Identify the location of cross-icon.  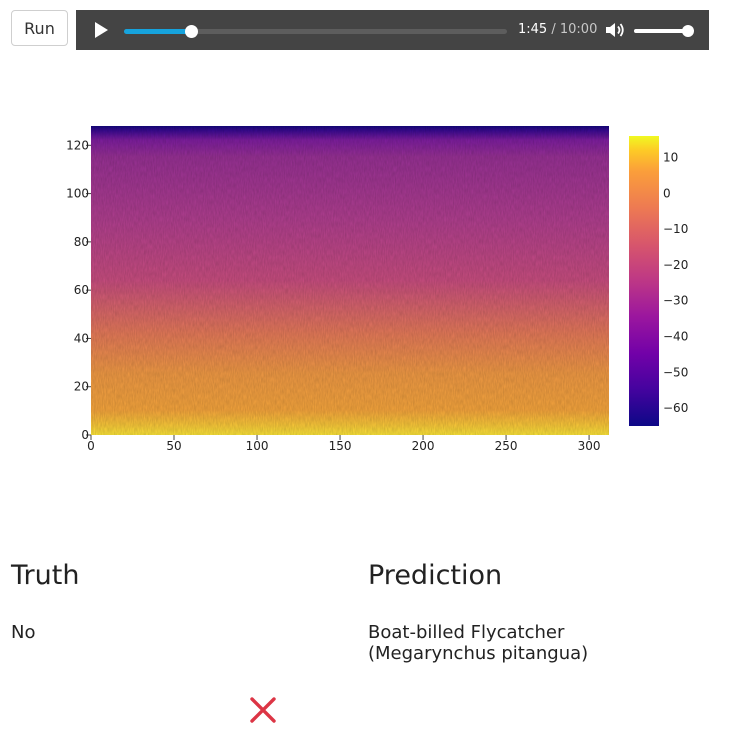
(263, 710).